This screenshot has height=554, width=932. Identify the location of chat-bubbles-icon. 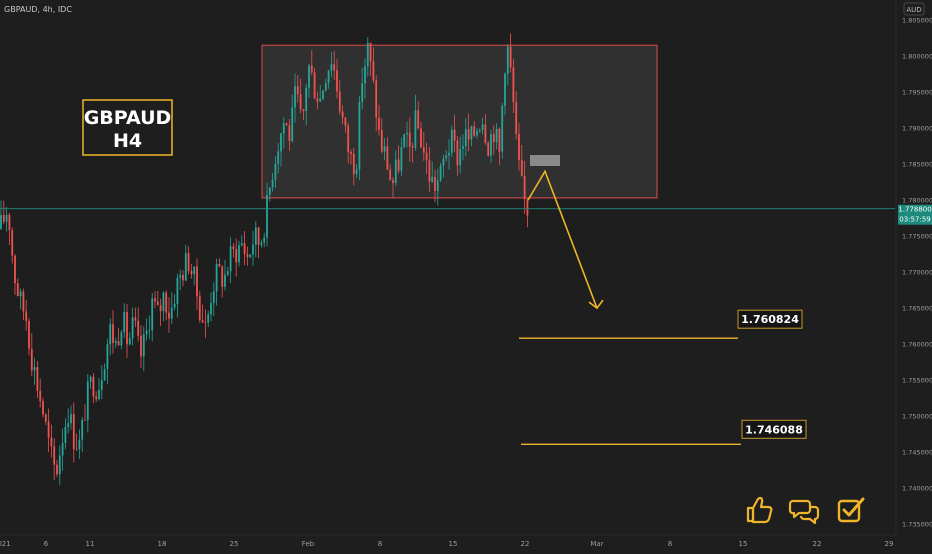
(804, 512).